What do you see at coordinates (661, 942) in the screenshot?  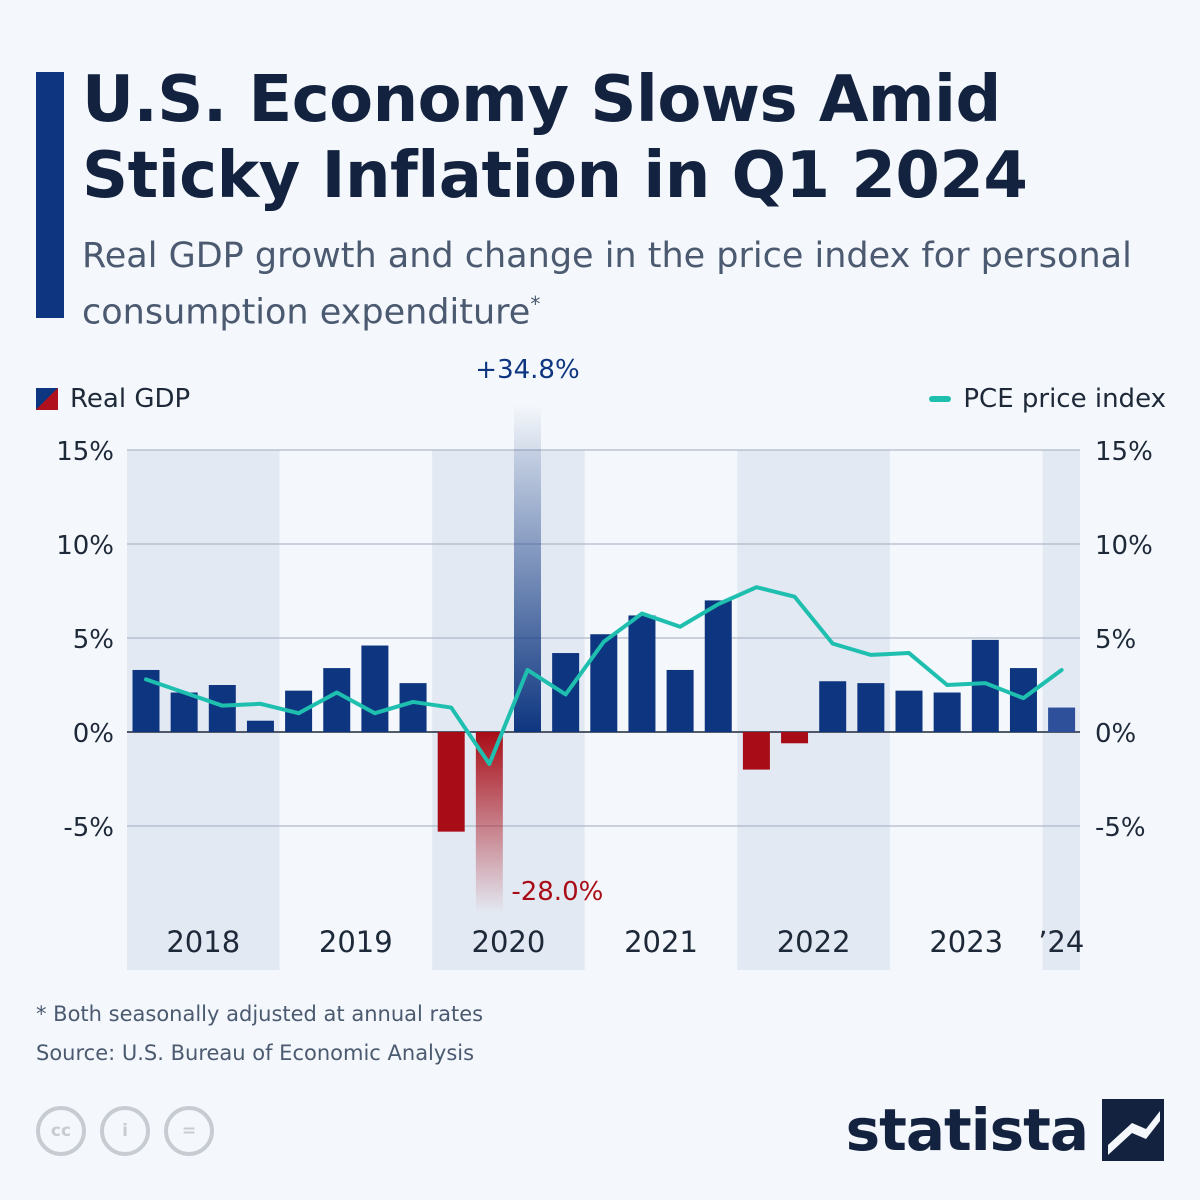 I see `year-label: 2021` at bounding box center [661, 942].